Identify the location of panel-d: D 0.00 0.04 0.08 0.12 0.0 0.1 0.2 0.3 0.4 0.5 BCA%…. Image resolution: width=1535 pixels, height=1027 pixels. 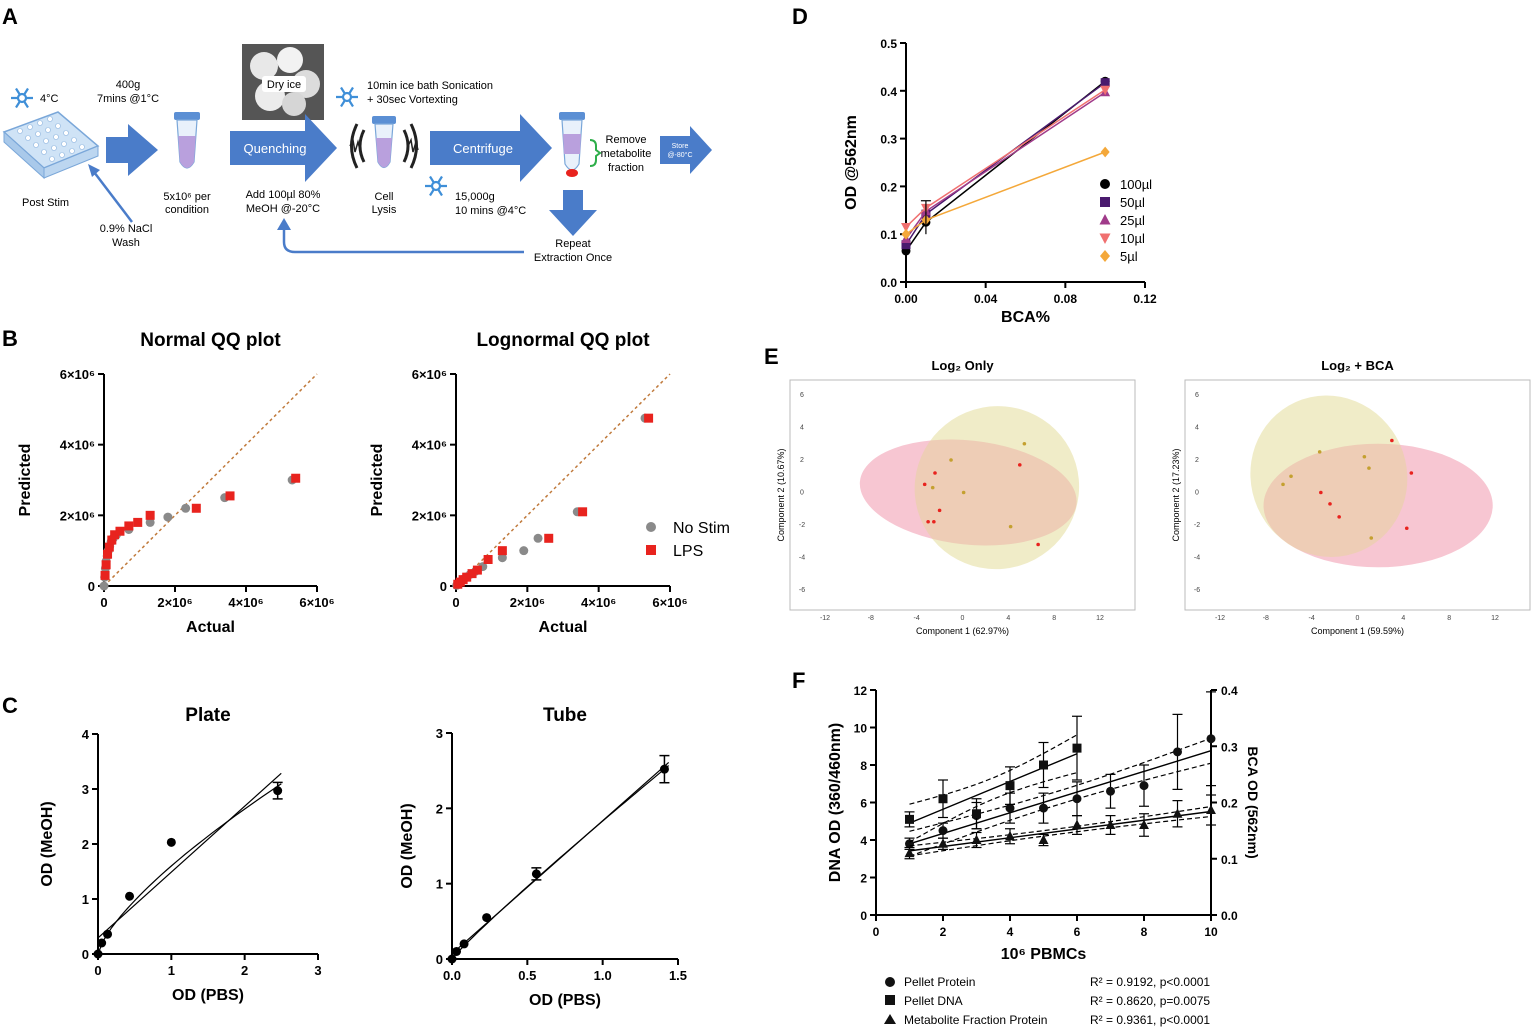
(974, 165).